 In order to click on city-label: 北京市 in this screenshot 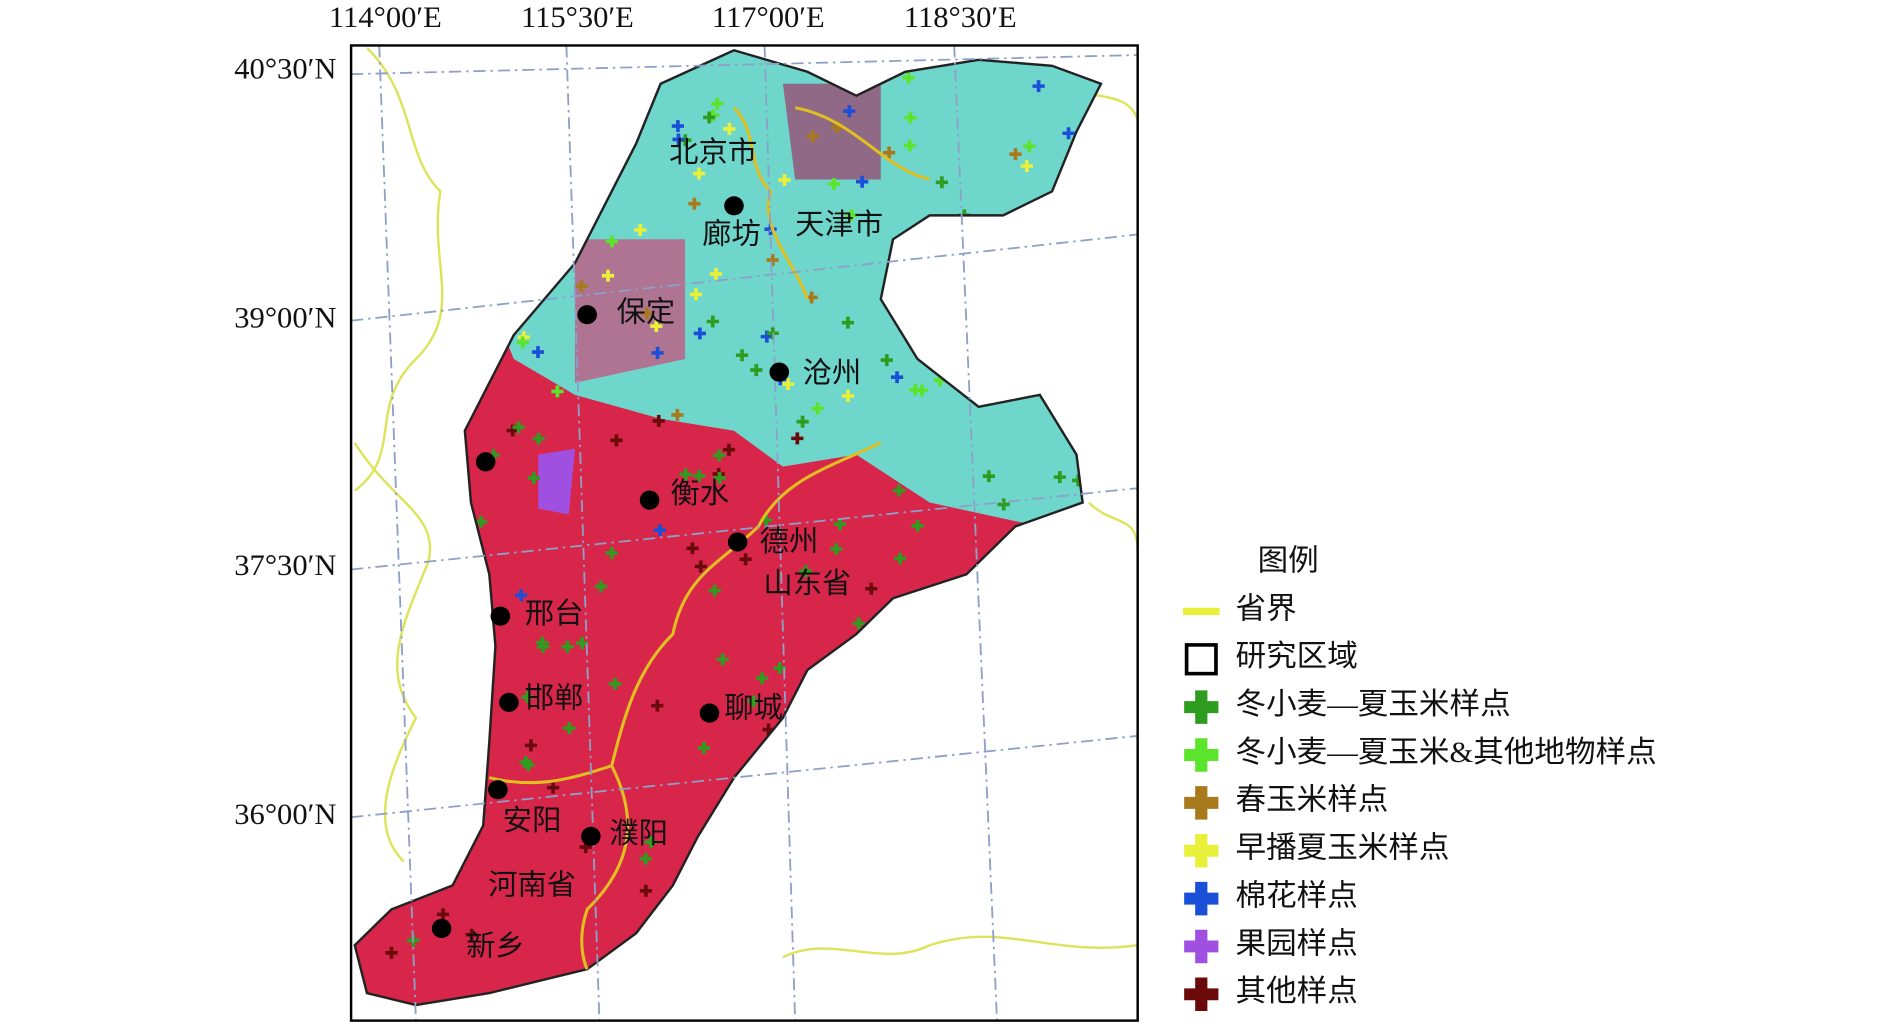, I will do `click(713, 152)`.